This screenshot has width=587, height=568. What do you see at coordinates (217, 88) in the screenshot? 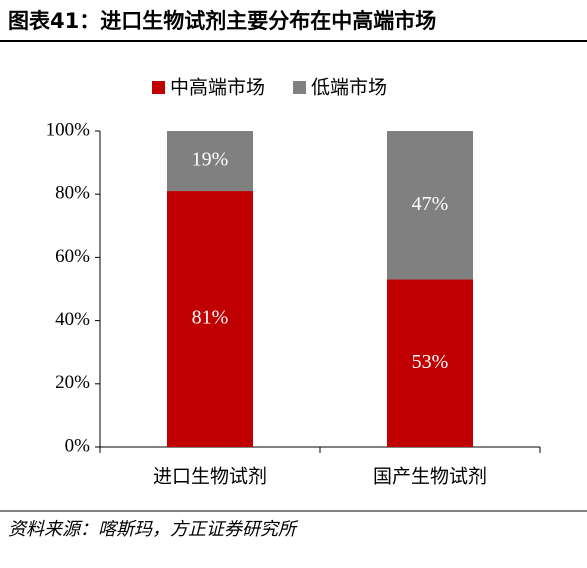
I see `legend-label: 中高端市场` at bounding box center [217, 88].